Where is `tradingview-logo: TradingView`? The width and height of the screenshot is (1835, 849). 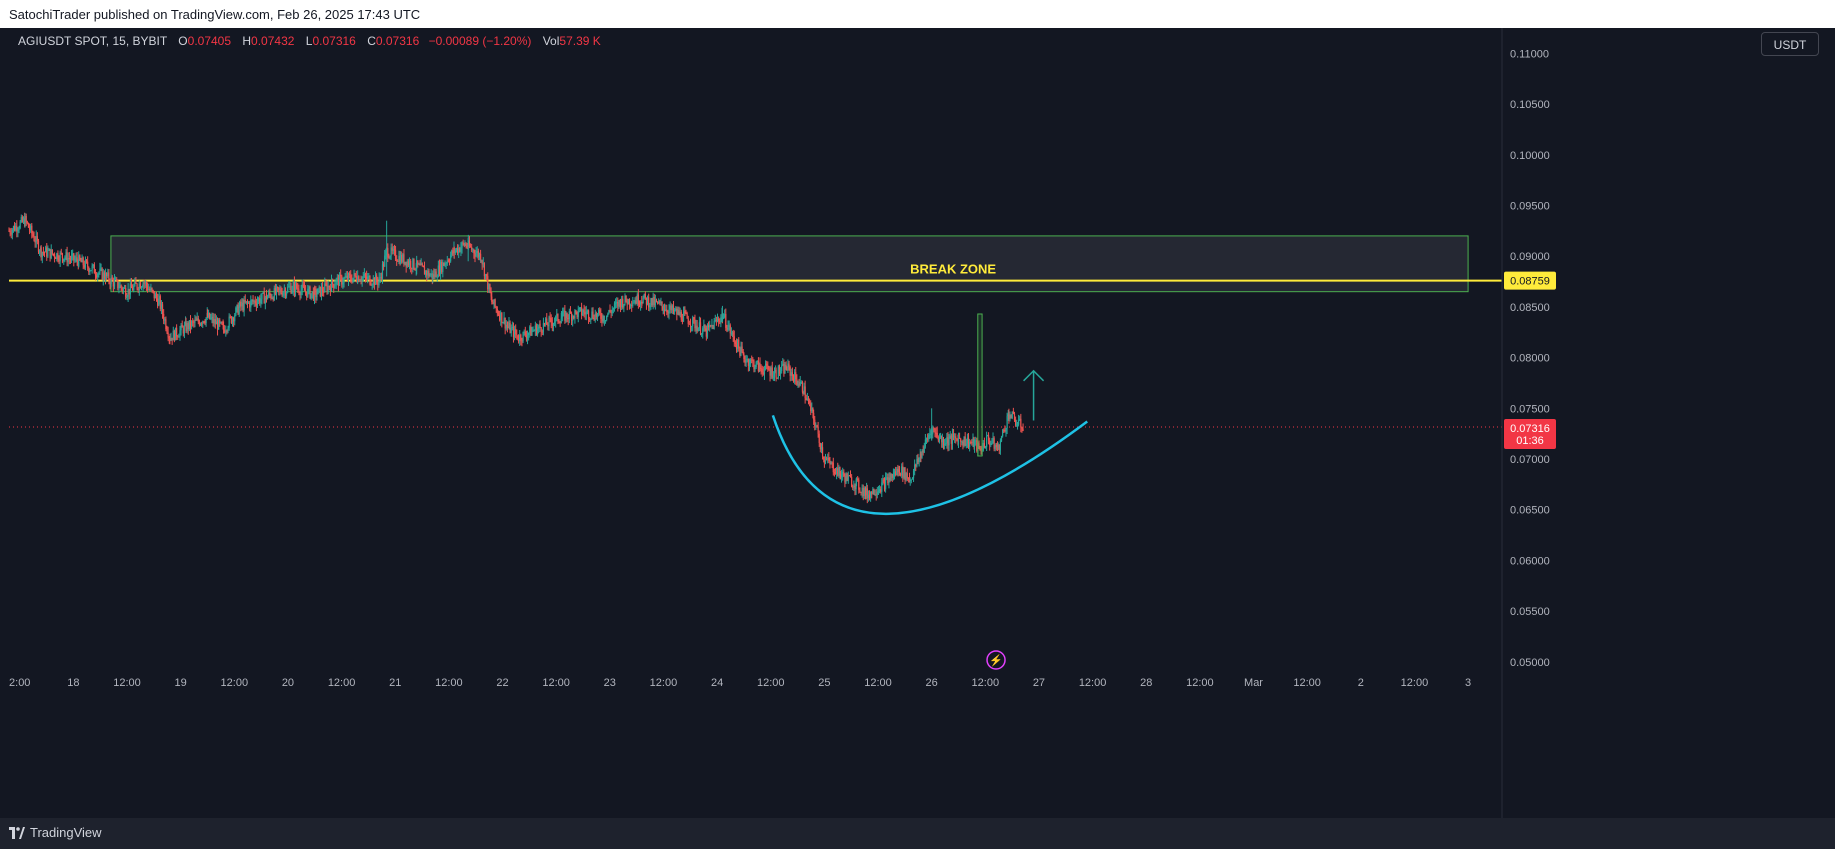 tradingview-logo: TradingView is located at coordinates (55, 832).